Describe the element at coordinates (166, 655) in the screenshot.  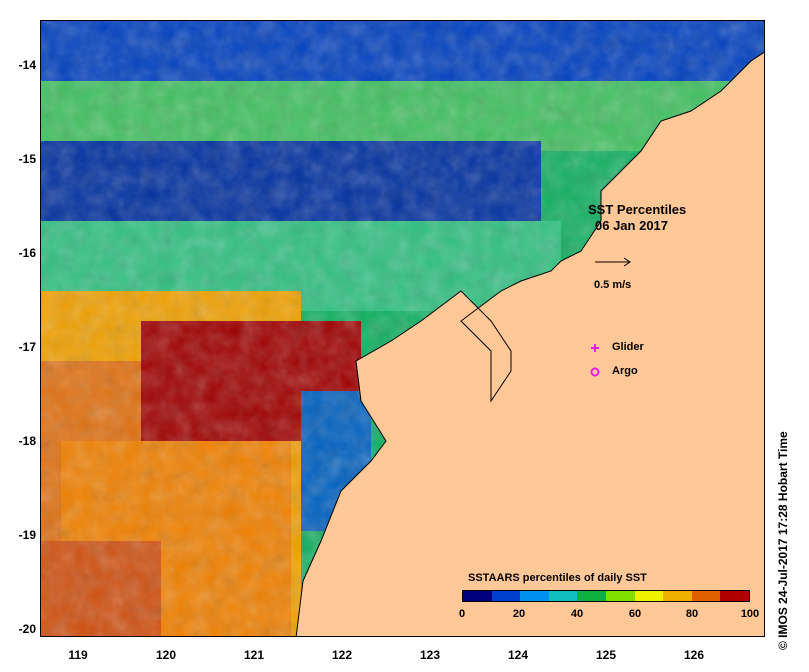
I see `x-tick: 120` at that location.